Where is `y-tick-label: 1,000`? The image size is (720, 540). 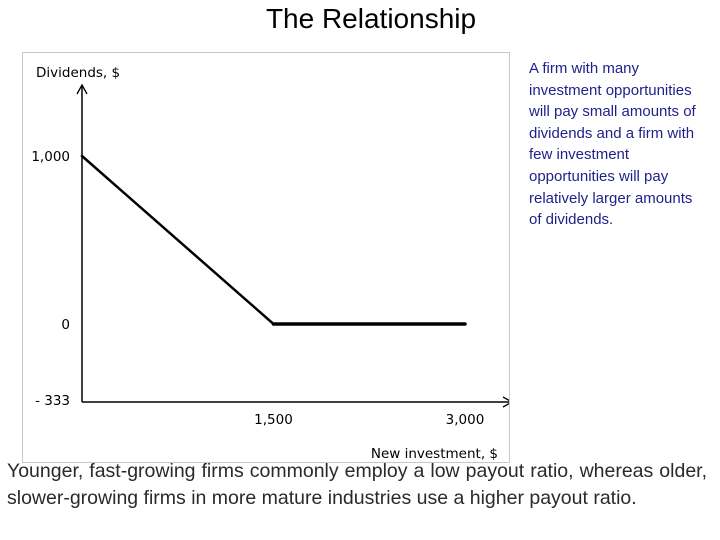
y-tick-label: 1,000 is located at coordinates (50, 157).